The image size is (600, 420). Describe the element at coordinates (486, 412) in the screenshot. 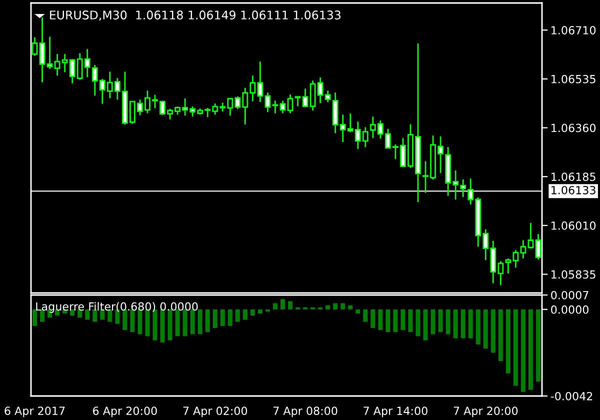

I see `x-tick-label: 7 Apr 20:00` at that location.